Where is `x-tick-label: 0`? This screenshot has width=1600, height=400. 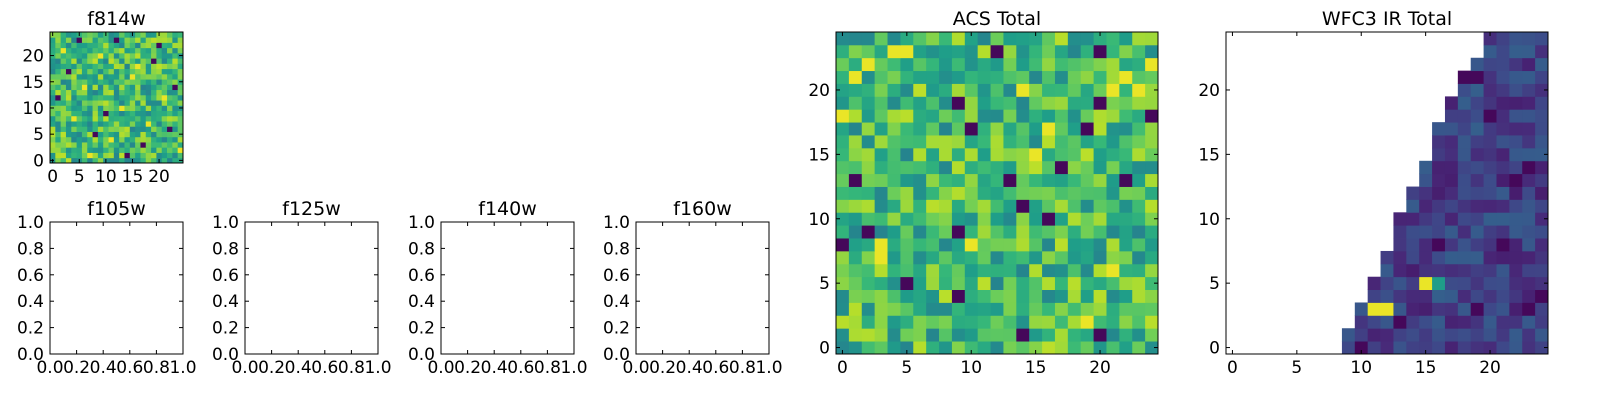
x-tick-label: 0 is located at coordinates (842, 368).